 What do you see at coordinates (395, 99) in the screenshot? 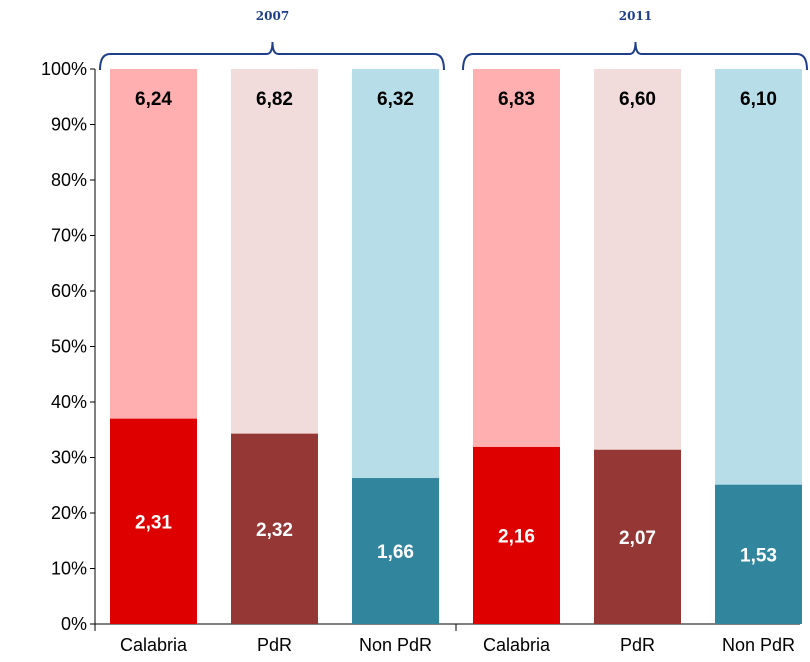
I see `top-value-label: 6,32` at bounding box center [395, 99].